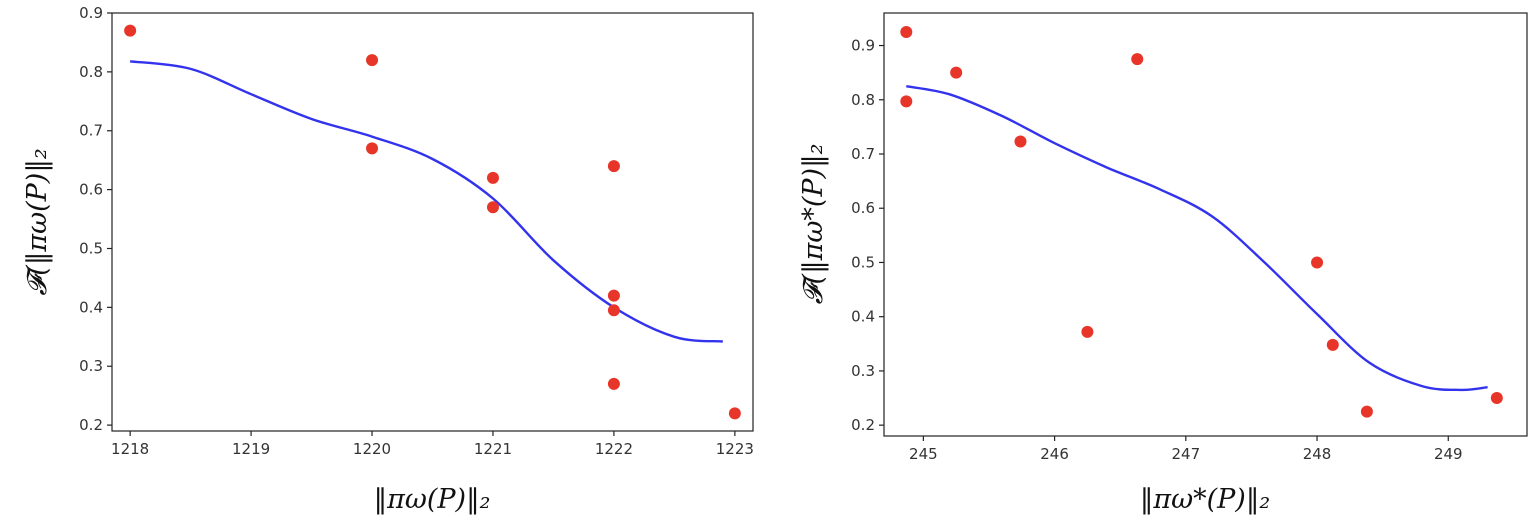 The width and height of the screenshot is (1538, 532). Describe the element at coordinates (91, 72) in the screenshot. I see `y-tick-label-left: 0.8` at that location.